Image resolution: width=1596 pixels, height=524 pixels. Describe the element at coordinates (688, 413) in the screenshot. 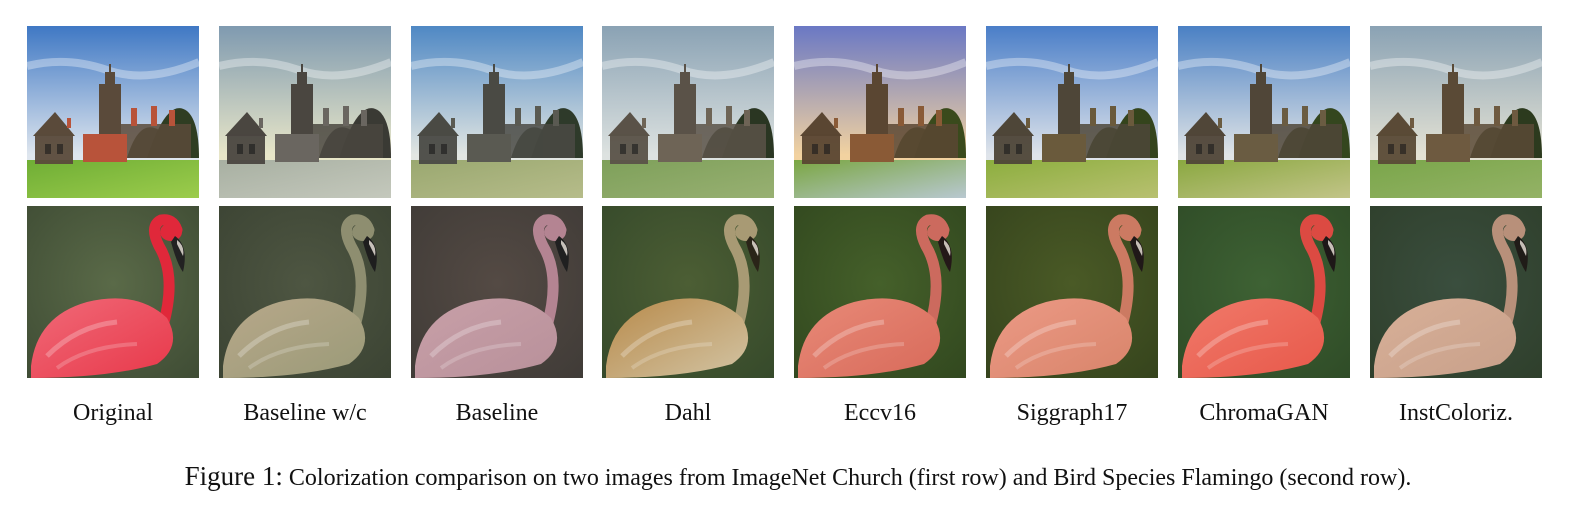

I see `method-label: Dahl` at that location.